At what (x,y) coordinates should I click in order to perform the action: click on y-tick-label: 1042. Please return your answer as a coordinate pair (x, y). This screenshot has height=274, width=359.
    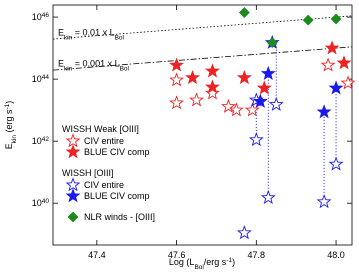
    Looking at the image, I should click on (41, 141).